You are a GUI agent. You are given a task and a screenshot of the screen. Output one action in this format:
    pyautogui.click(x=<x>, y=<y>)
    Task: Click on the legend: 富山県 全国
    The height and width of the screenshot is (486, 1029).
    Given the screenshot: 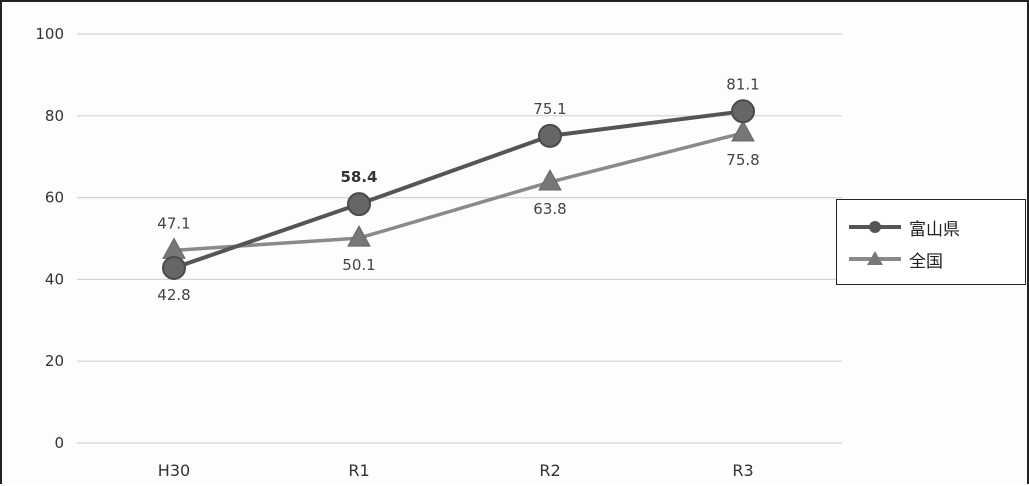 What is the action you would take?
    pyautogui.click(x=931, y=242)
    